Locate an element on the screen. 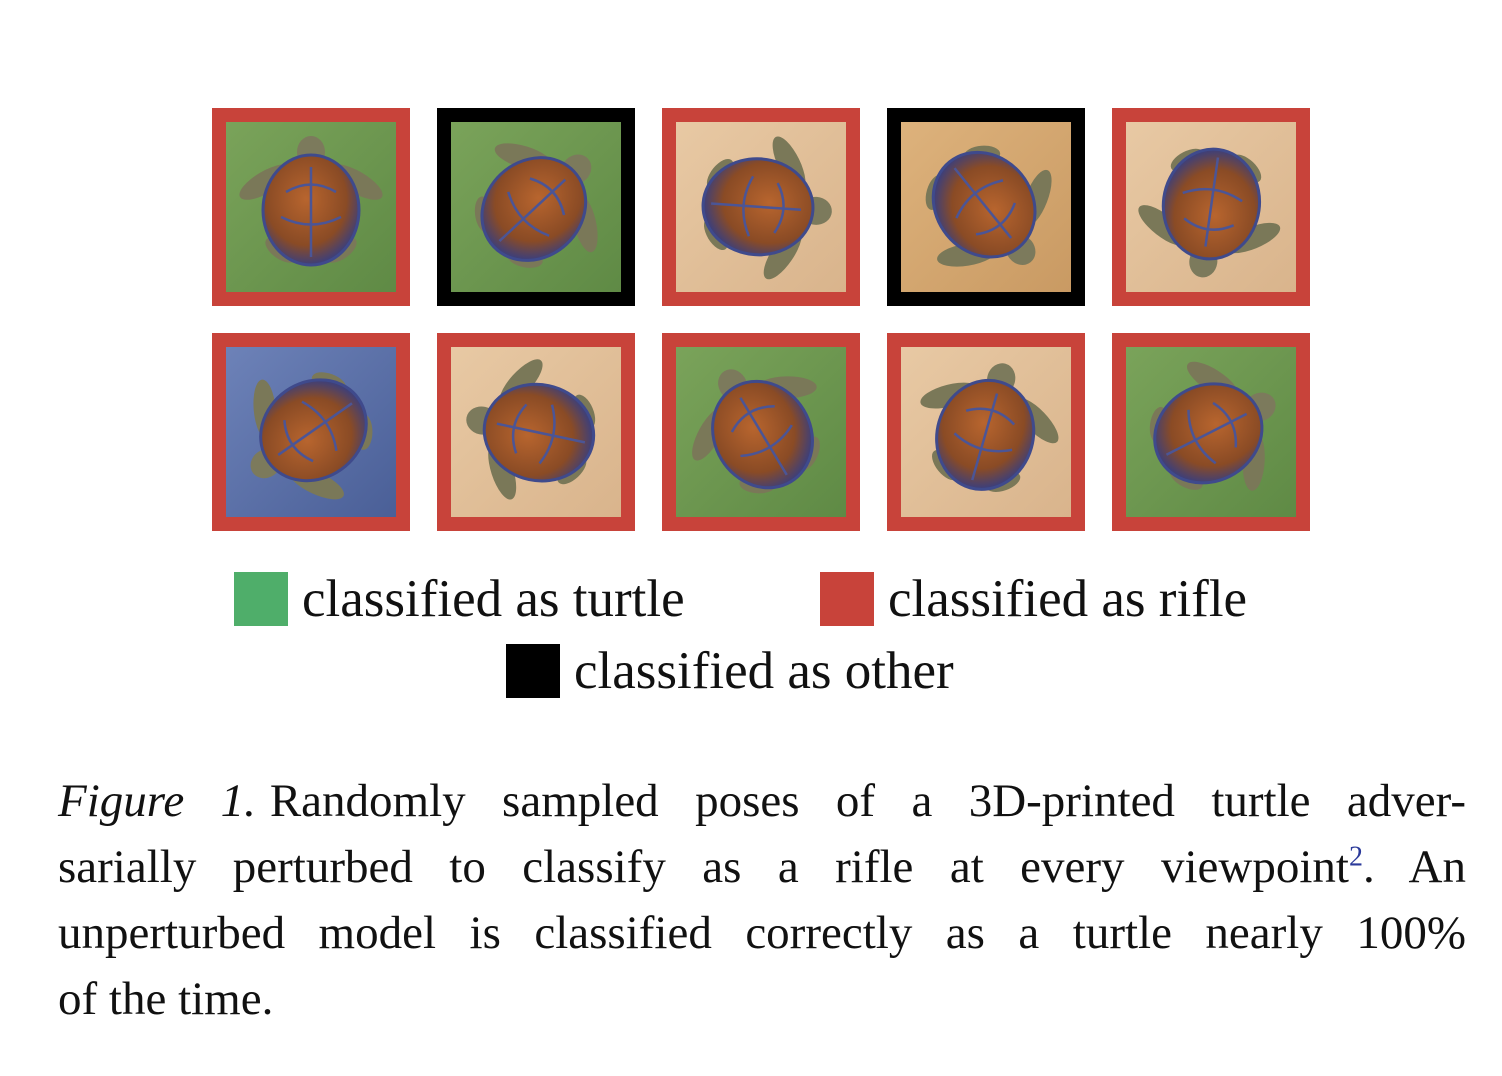 The image size is (1502, 1076). footnote-link: 2 is located at coordinates (1355, 857).